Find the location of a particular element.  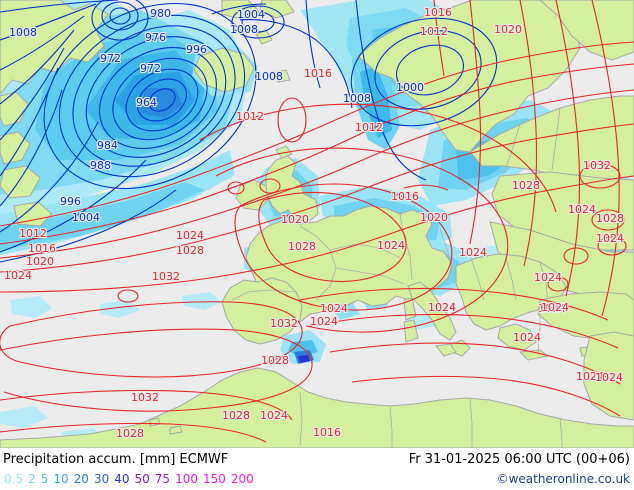

legend-level-75: 75 is located at coordinates (162, 479).